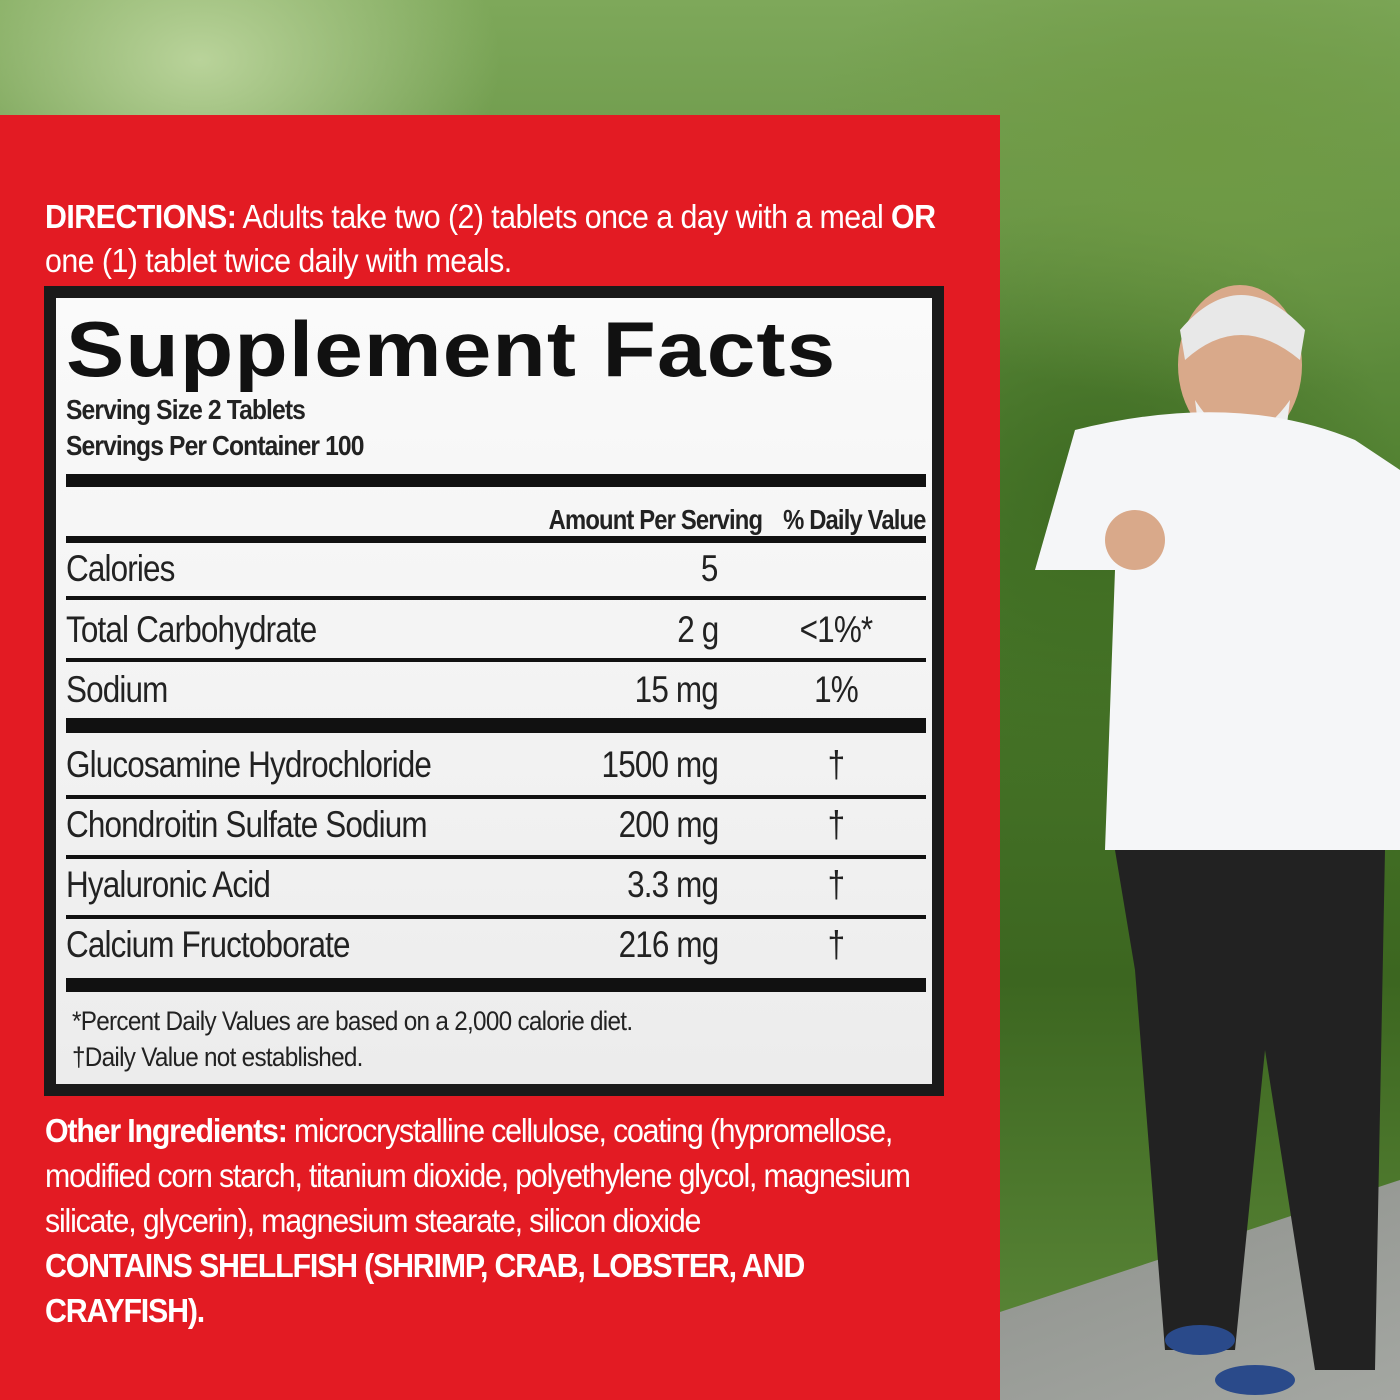 The height and width of the screenshot is (1400, 1400). I want to click on nutrient-row: Chondroitin Sulfate Sodium 200 mg †, so click(496, 829).